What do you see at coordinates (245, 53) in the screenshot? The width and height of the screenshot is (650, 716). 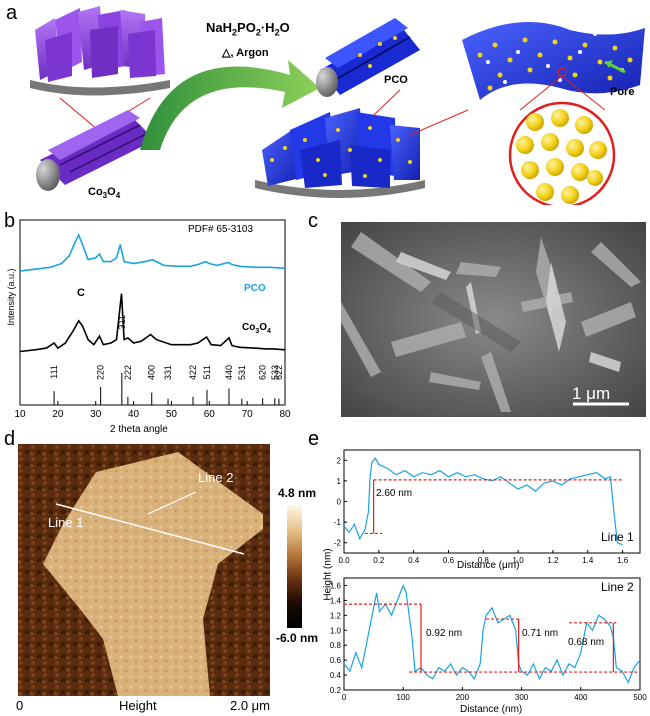 I see `condition-label: △, Argon` at bounding box center [245, 53].